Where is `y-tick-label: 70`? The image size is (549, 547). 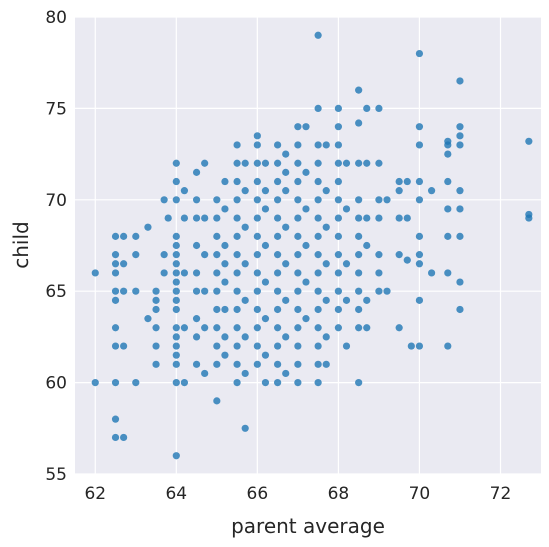 y-tick-label: 70 is located at coordinates (56, 201).